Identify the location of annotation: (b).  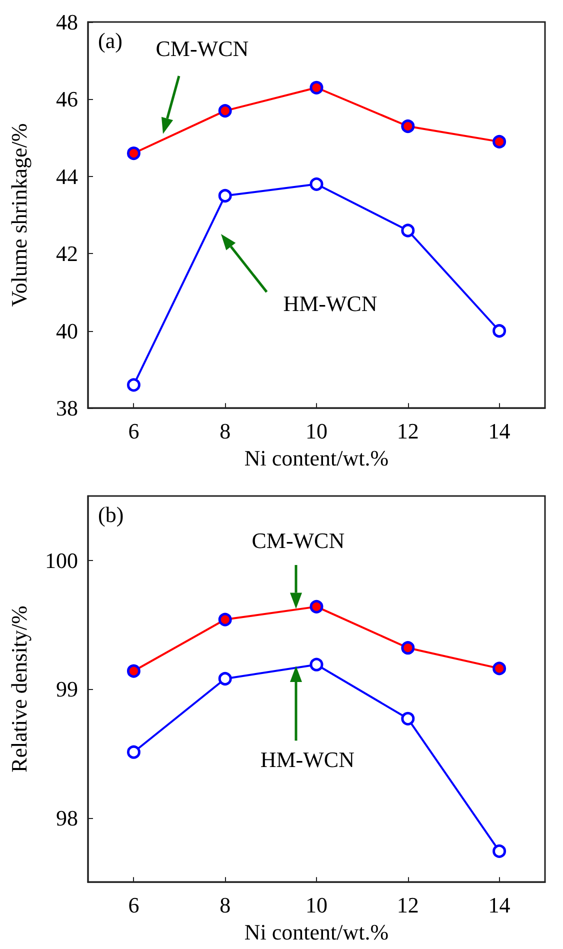
(111, 515).